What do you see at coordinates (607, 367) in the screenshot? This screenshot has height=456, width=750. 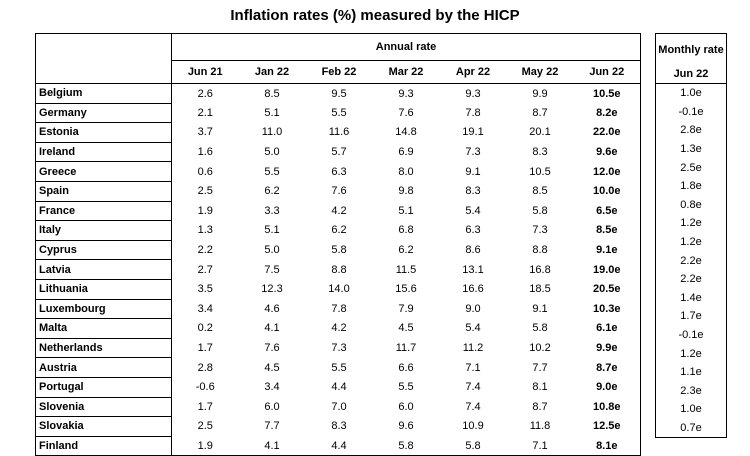 I see `annual-rate-cell: 8.7e` at bounding box center [607, 367].